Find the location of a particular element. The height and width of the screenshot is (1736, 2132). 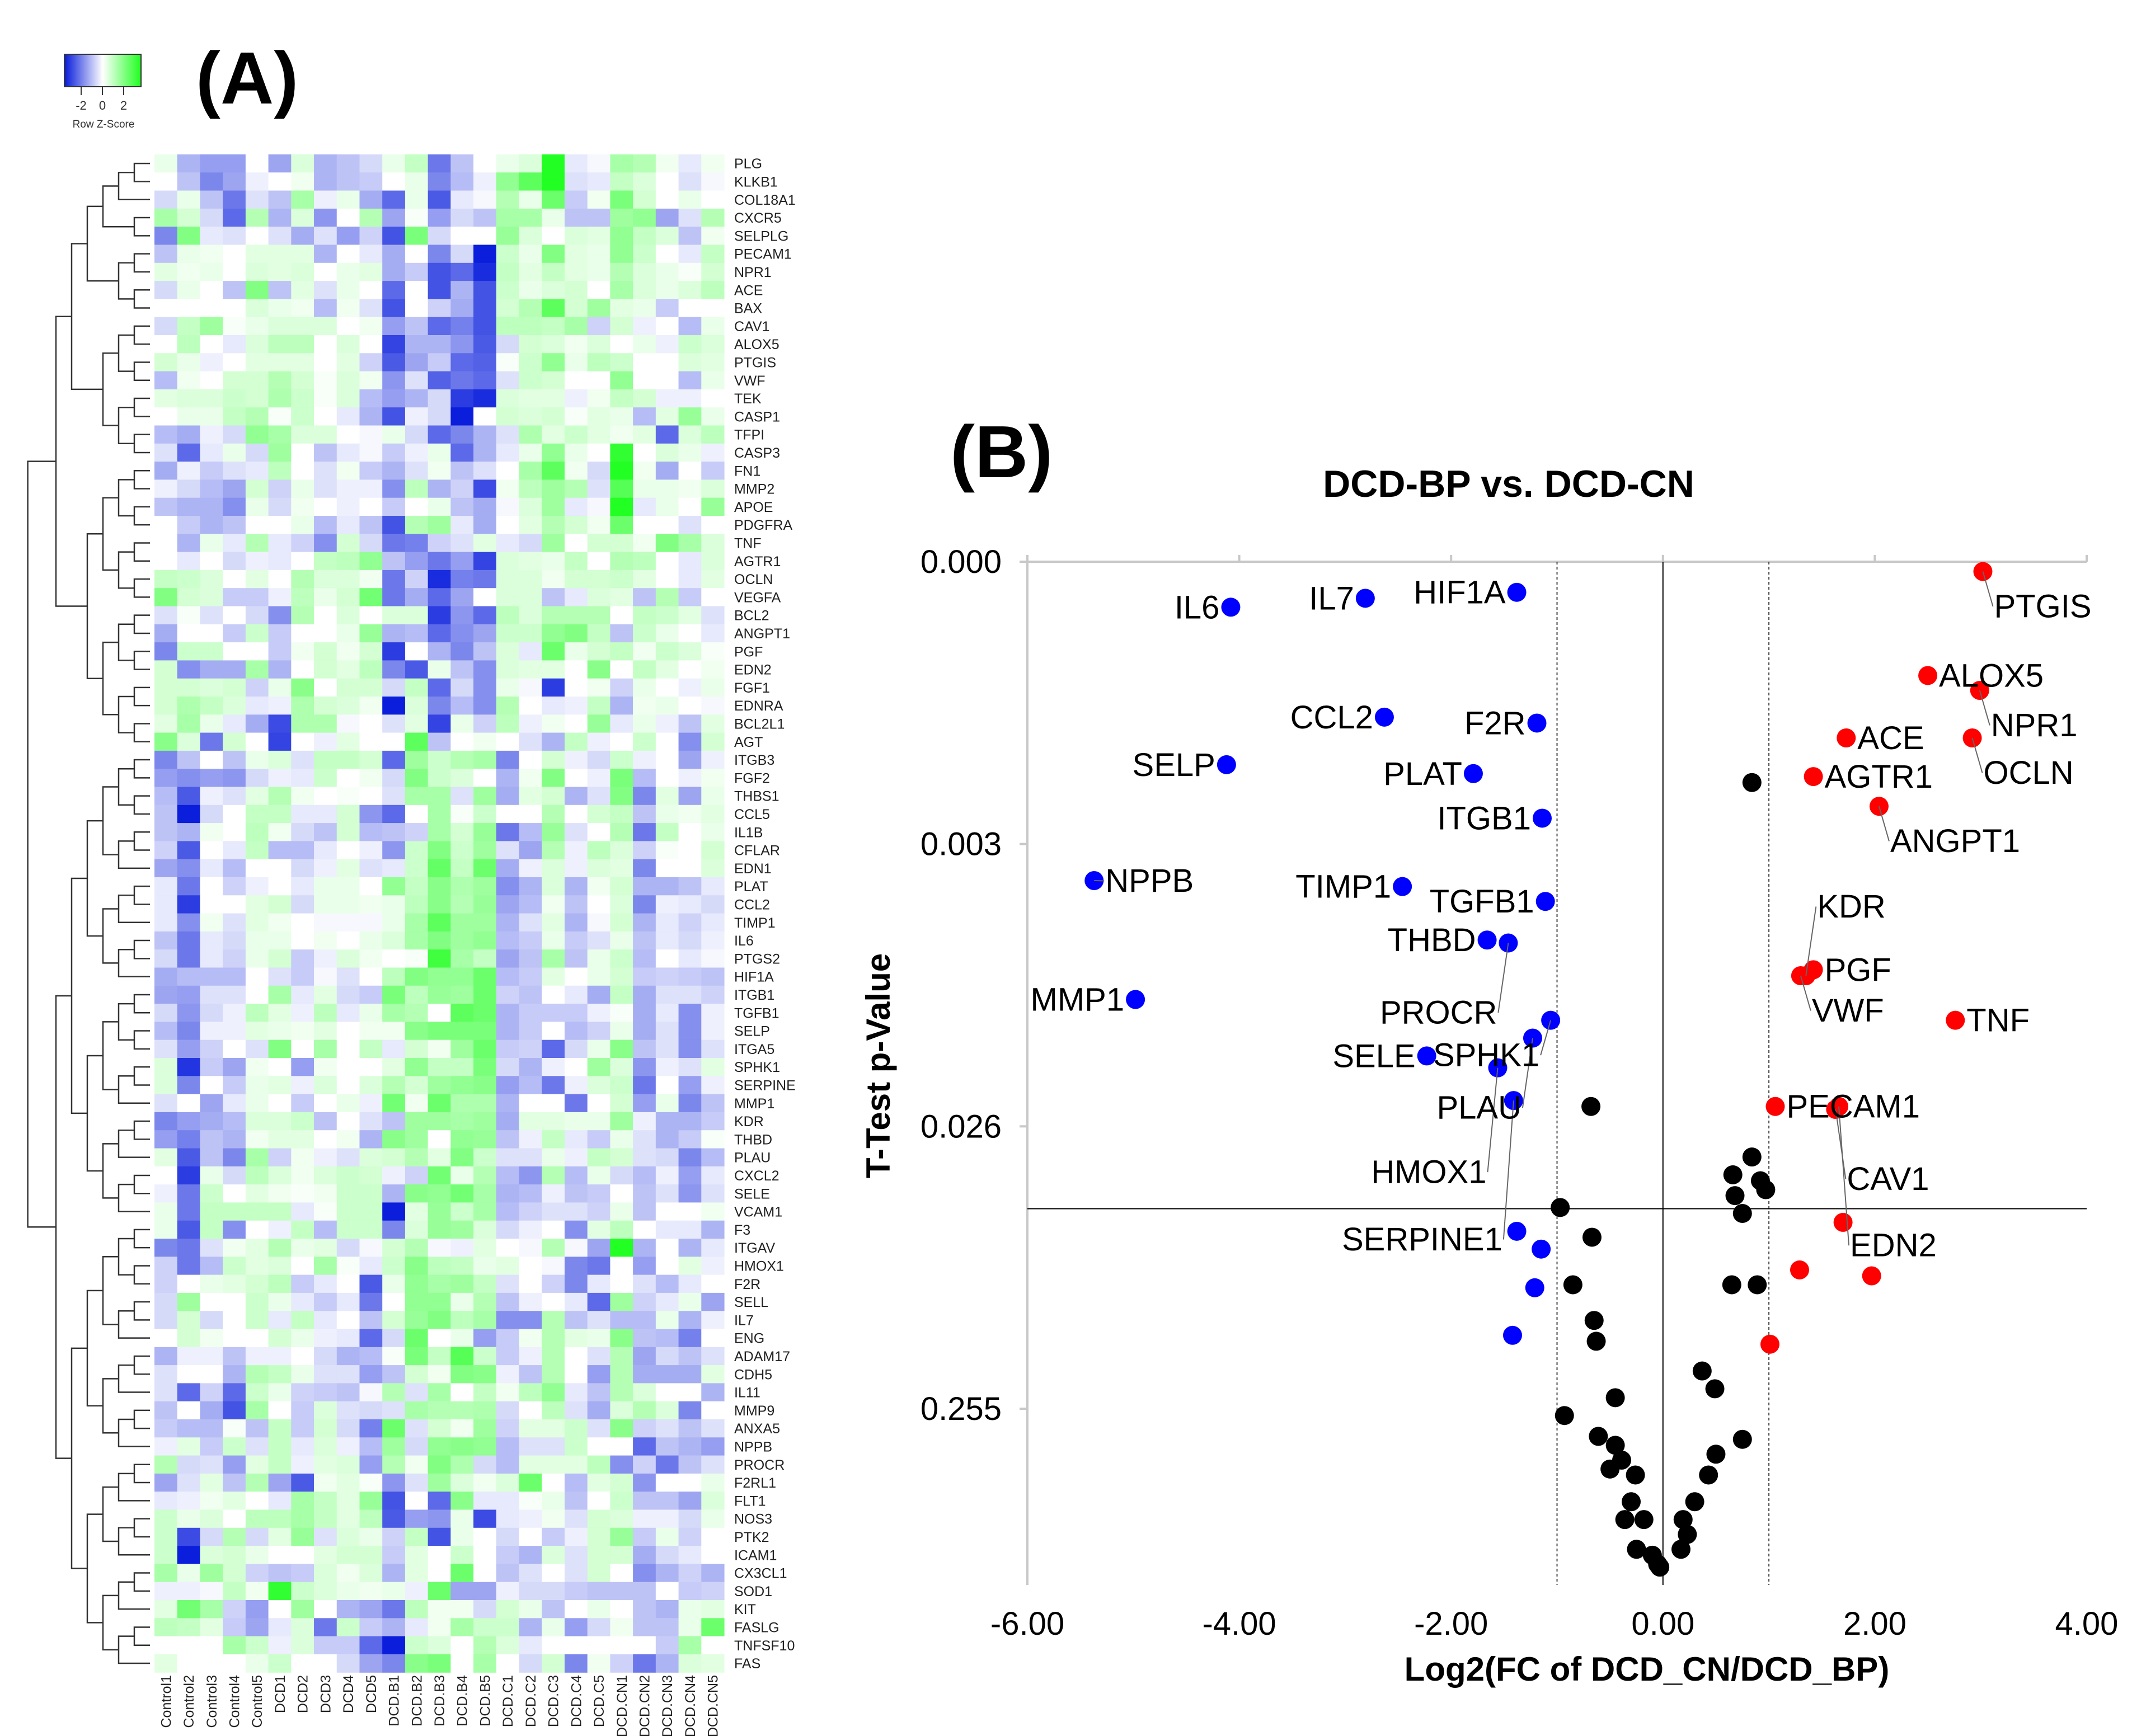

data-point-down is located at coordinates (1551, 1020).